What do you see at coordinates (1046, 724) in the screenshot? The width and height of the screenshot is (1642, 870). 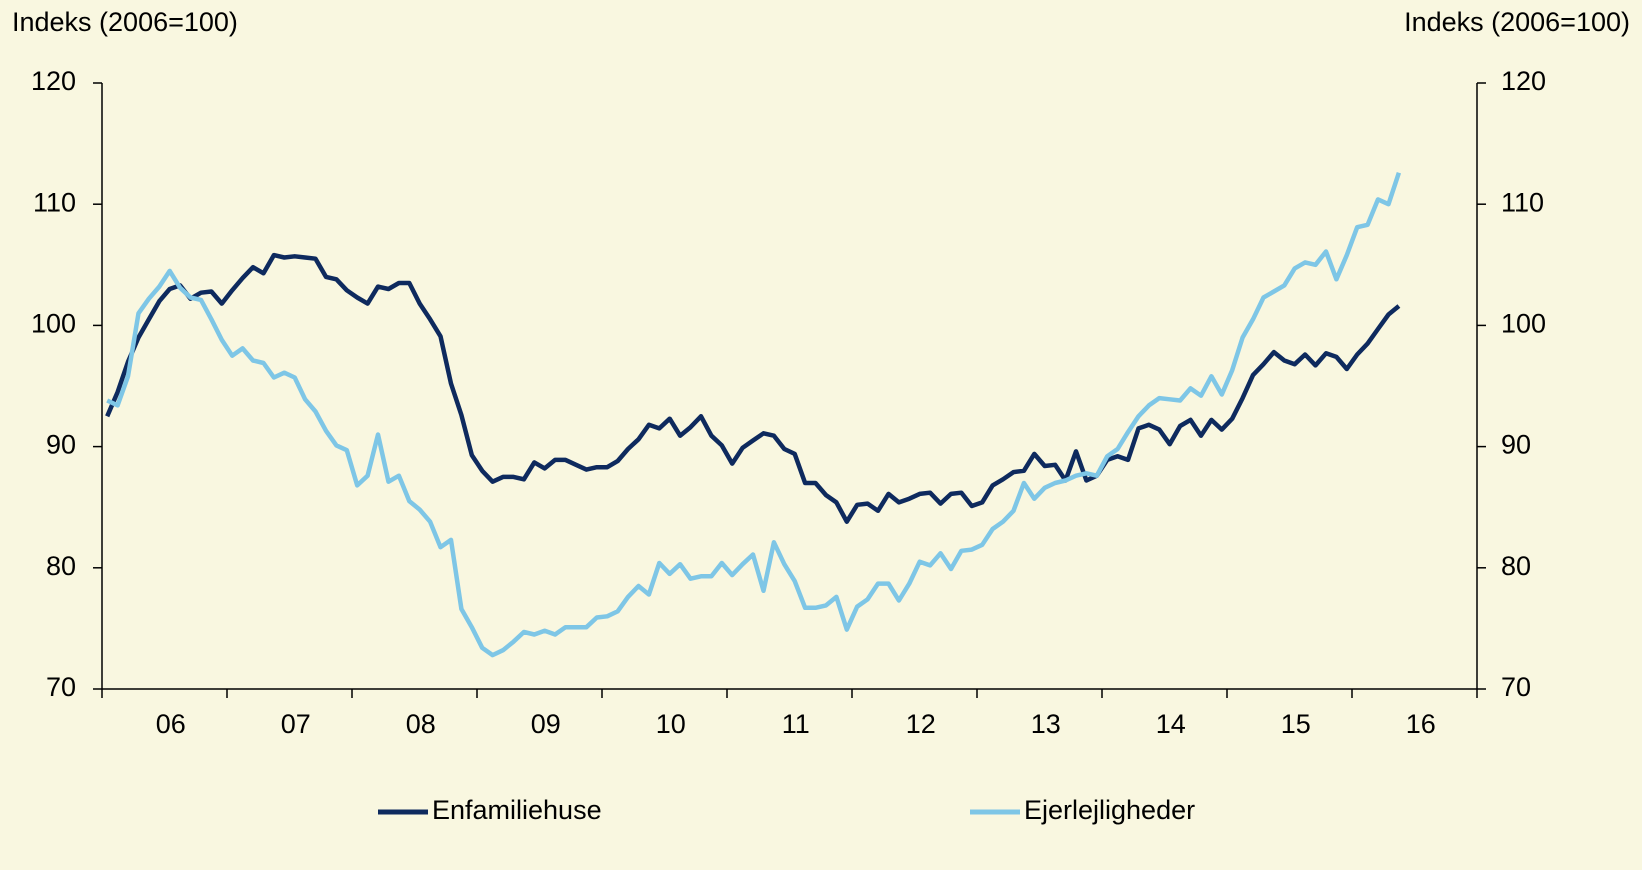 I see `x-tick-label: 13` at bounding box center [1046, 724].